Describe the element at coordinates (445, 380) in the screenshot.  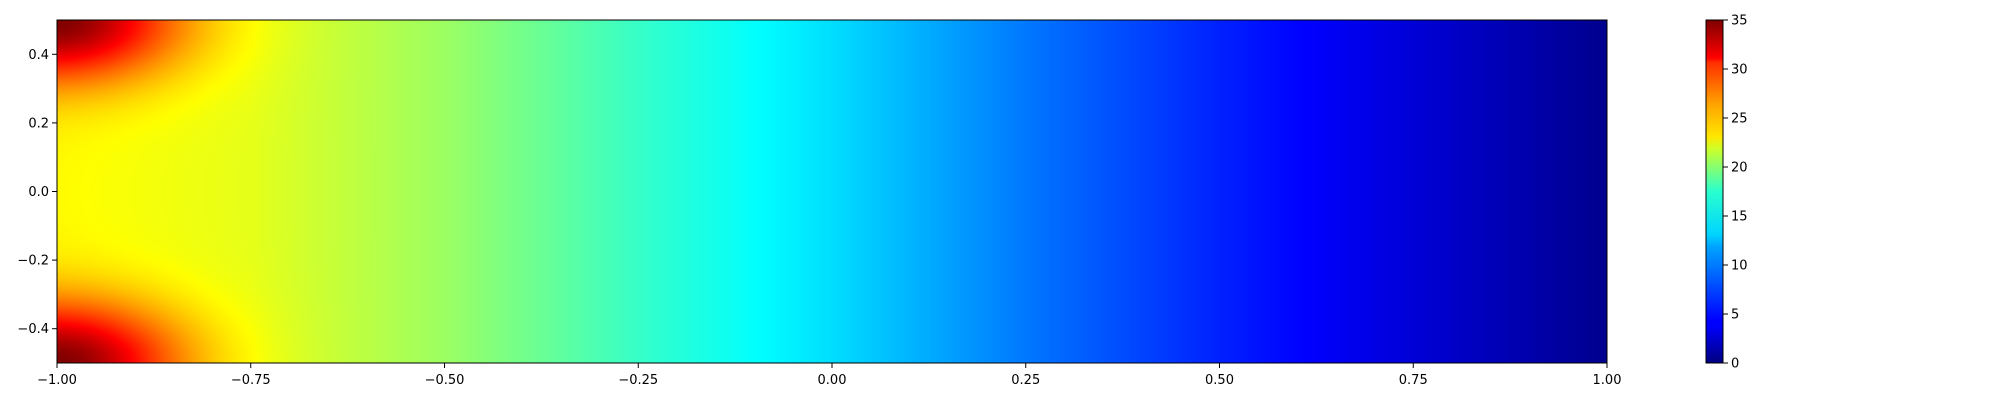
I see `x-tick-label: −0.50` at that location.